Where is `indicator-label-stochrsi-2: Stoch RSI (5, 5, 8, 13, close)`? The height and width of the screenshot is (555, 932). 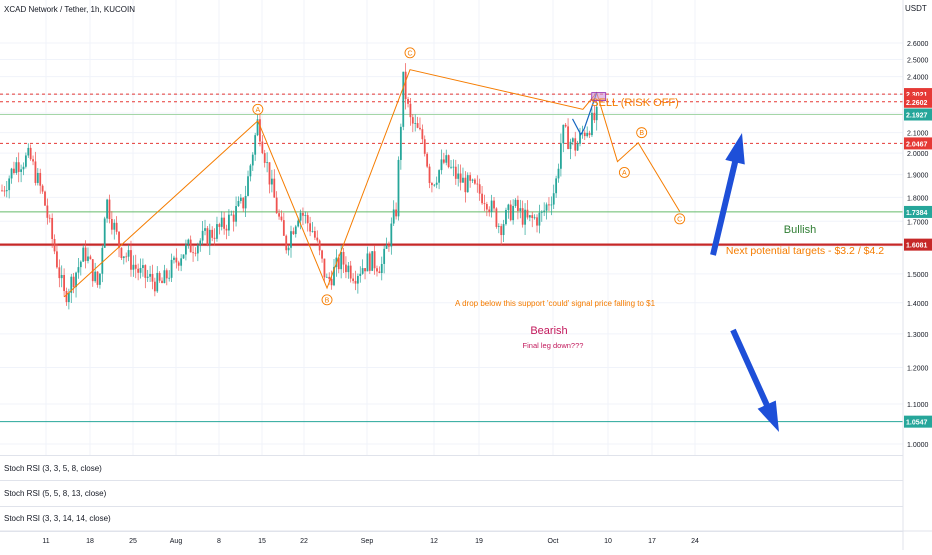 indicator-label-stochrsi-2: Stoch RSI (5, 5, 8, 13, close) is located at coordinates (55, 493).